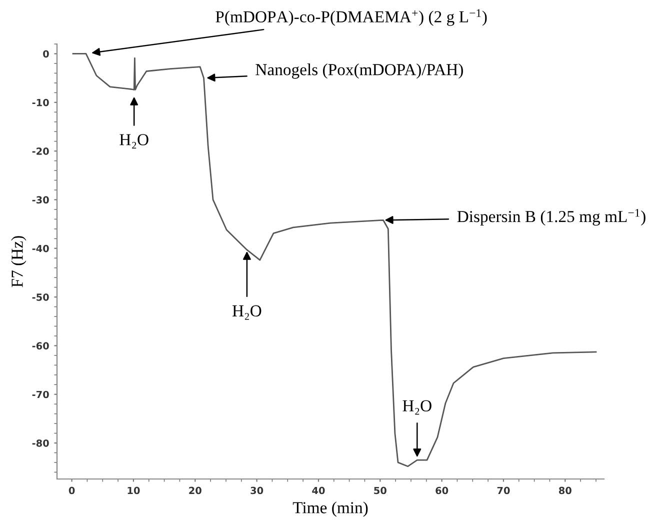 The image size is (656, 520). What do you see at coordinates (46, 54) in the screenshot?
I see `y-tick-label: 0` at bounding box center [46, 54].